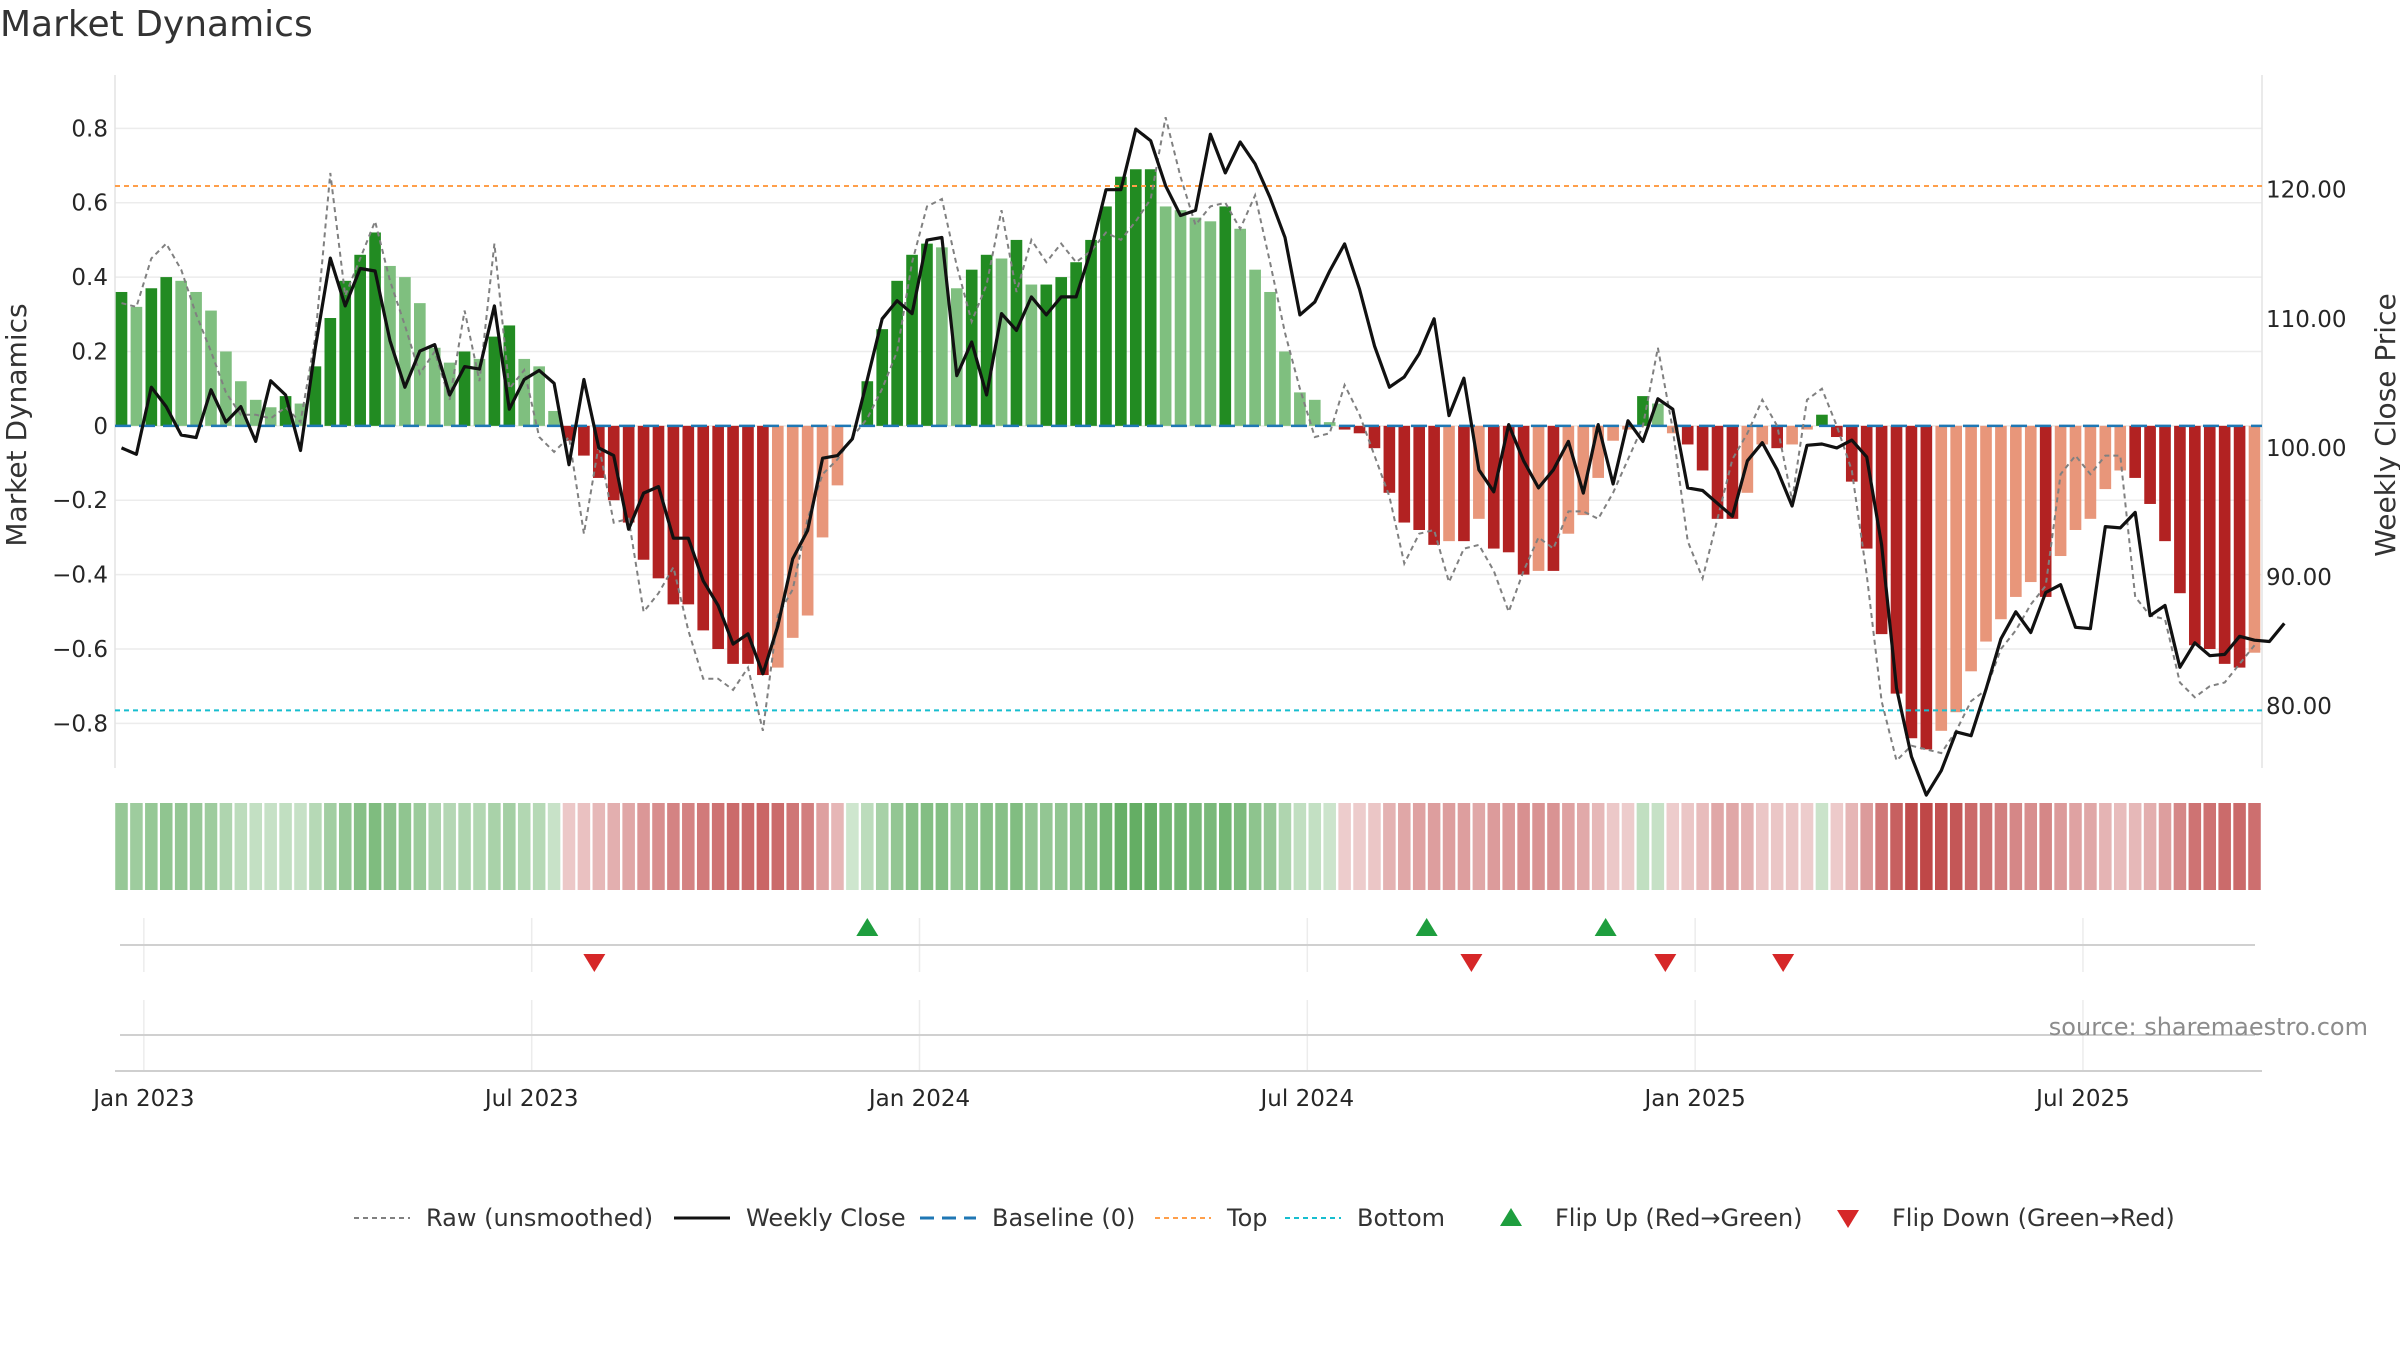 The width and height of the screenshot is (2400, 1350). Describe the element at coordinates (1247, 1218) in the screenshot. I see `legend-label: Top` at that location.